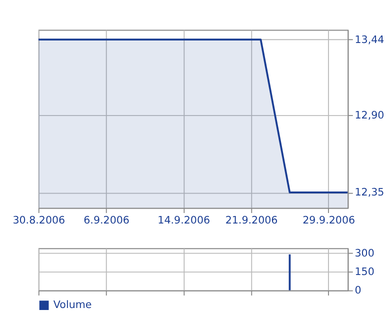  What do you see at coordinates (39, 220) in the screenshot?
I see `x-tick-label: 30.8.2006` at bounding box center [39, 220].